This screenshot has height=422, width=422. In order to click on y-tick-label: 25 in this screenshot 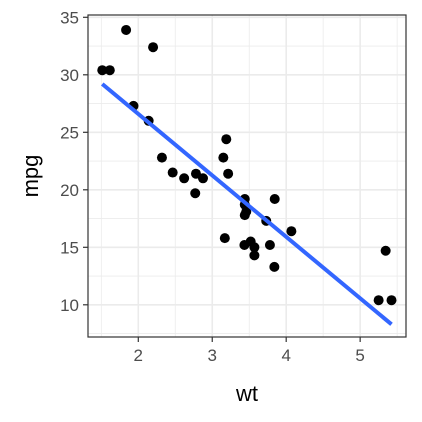, I will do `click(69, 132)`.